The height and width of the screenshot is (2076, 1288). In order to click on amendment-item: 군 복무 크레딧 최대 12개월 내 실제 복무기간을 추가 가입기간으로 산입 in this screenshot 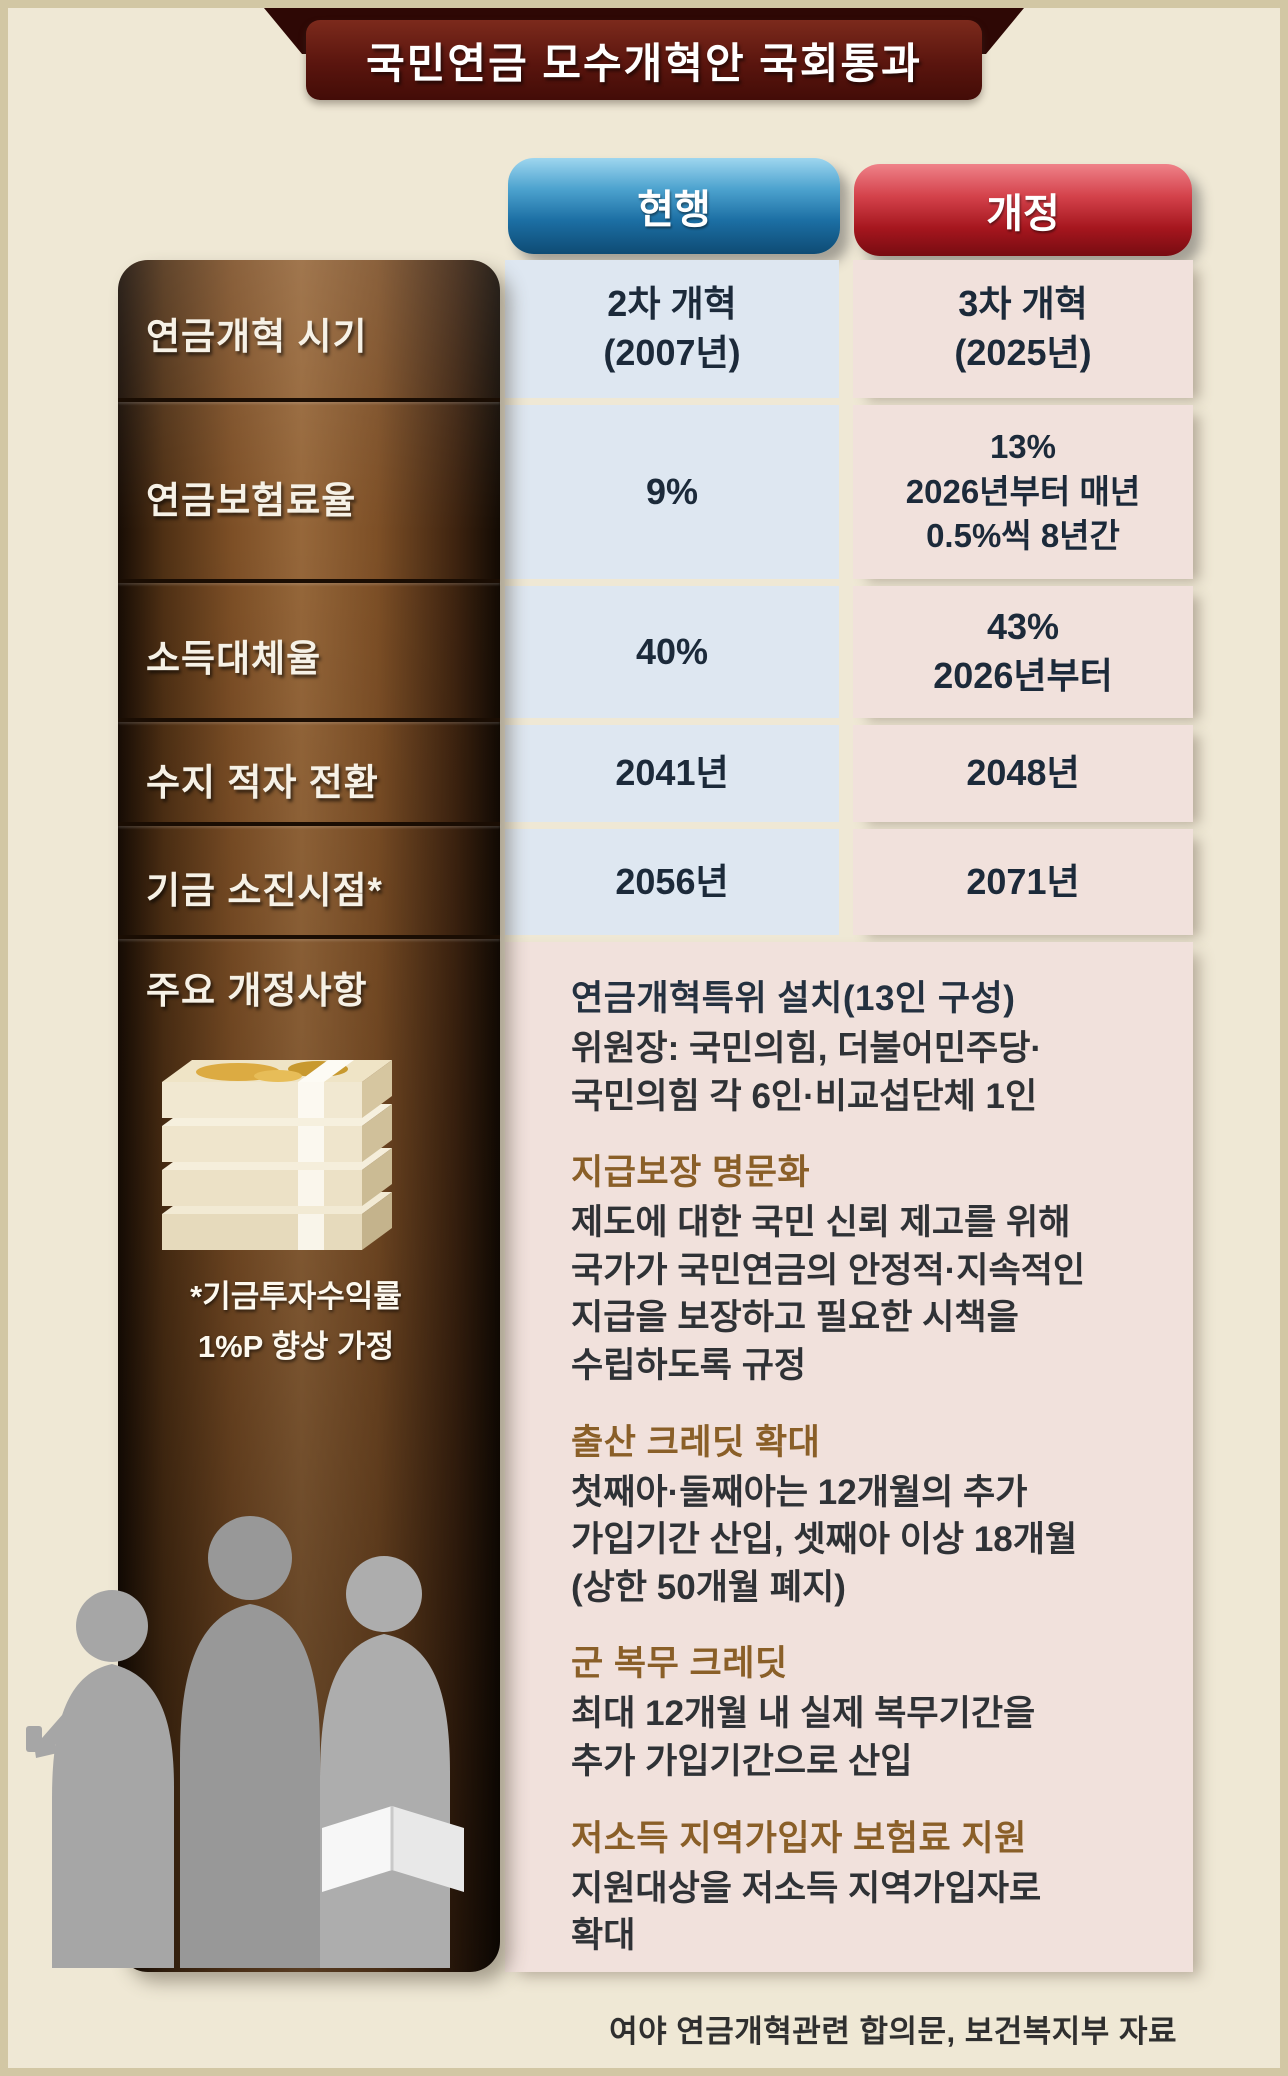, I will do `click(873, 1710)`.